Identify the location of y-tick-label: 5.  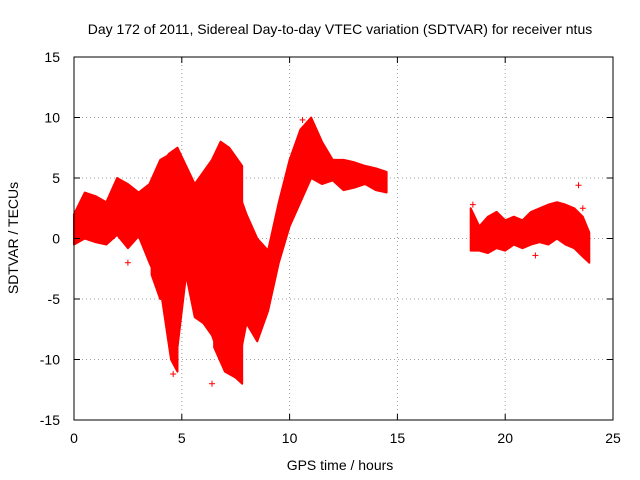
(56, 178).